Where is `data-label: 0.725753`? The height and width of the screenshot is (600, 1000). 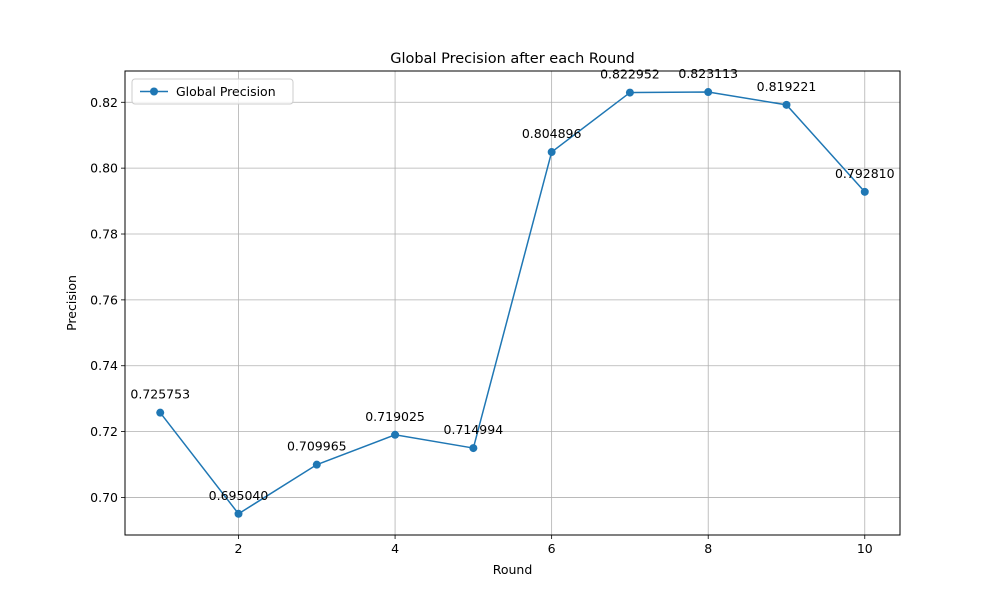
data-label: 0.725753 is located at coordinates (160, 394).